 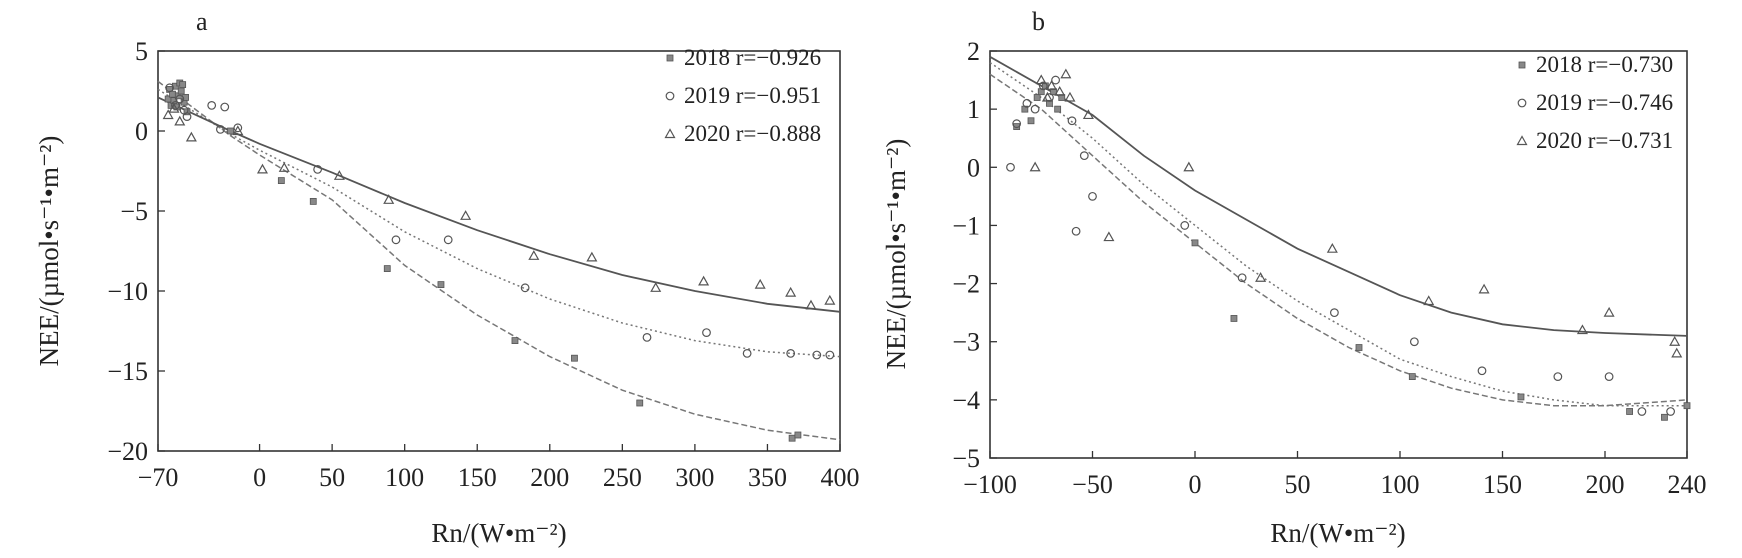 What do you see at coordinates (127, 291) in the screenshot?
I see `y-tick-label: −10` at bounding box center [127, 291].